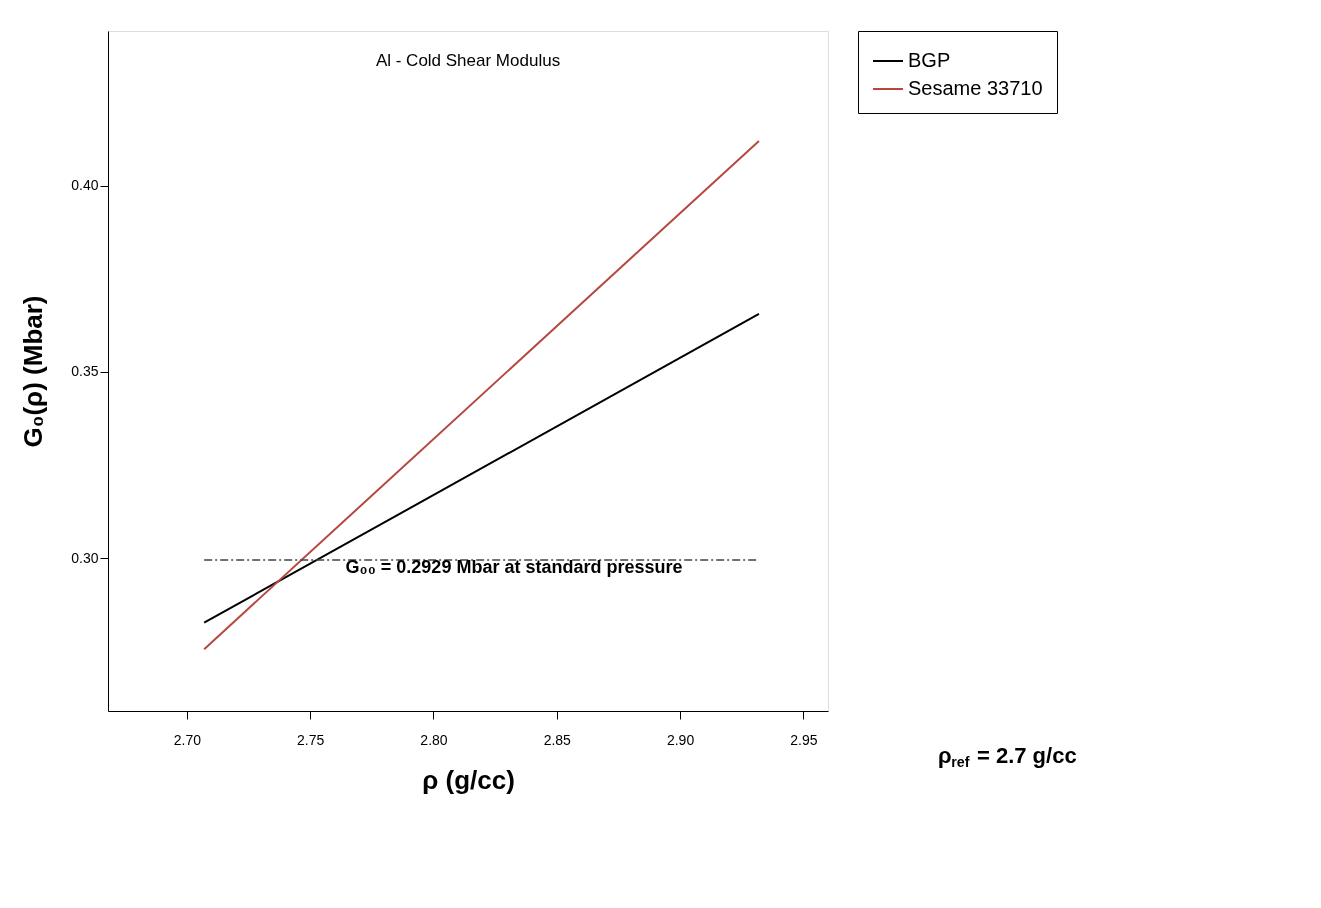  Describe the element at coordinates (468, 779) in the screenshot. I see `x-axis-title: ρ (g/cc)` at that location.